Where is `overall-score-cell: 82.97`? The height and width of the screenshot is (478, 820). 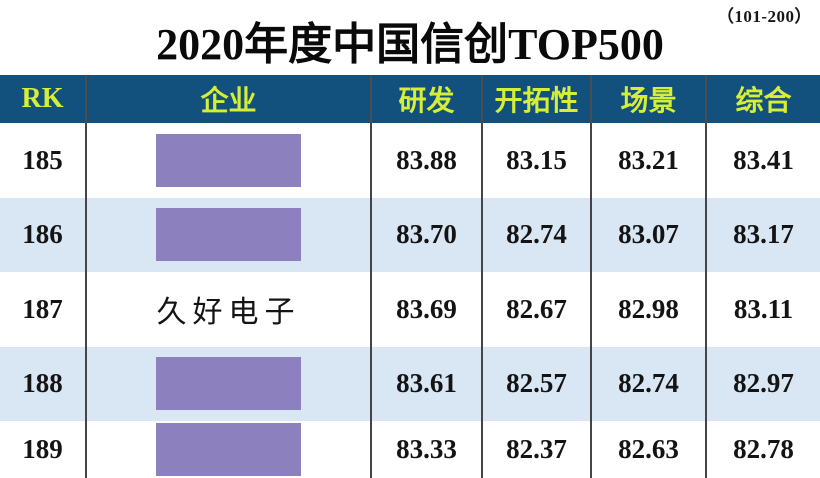 overall-score-cell: 82.97 is located at coordinates (763, 383).